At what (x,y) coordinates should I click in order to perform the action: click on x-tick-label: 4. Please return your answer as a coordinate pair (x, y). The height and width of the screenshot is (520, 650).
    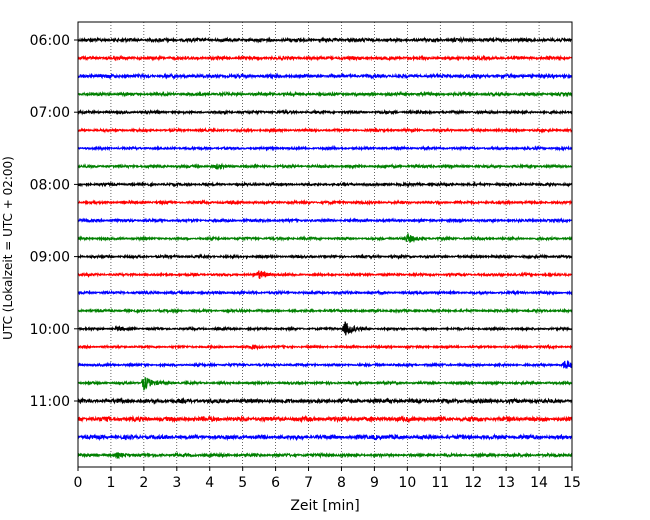
    Looking at the image, I should click on (209, 483).